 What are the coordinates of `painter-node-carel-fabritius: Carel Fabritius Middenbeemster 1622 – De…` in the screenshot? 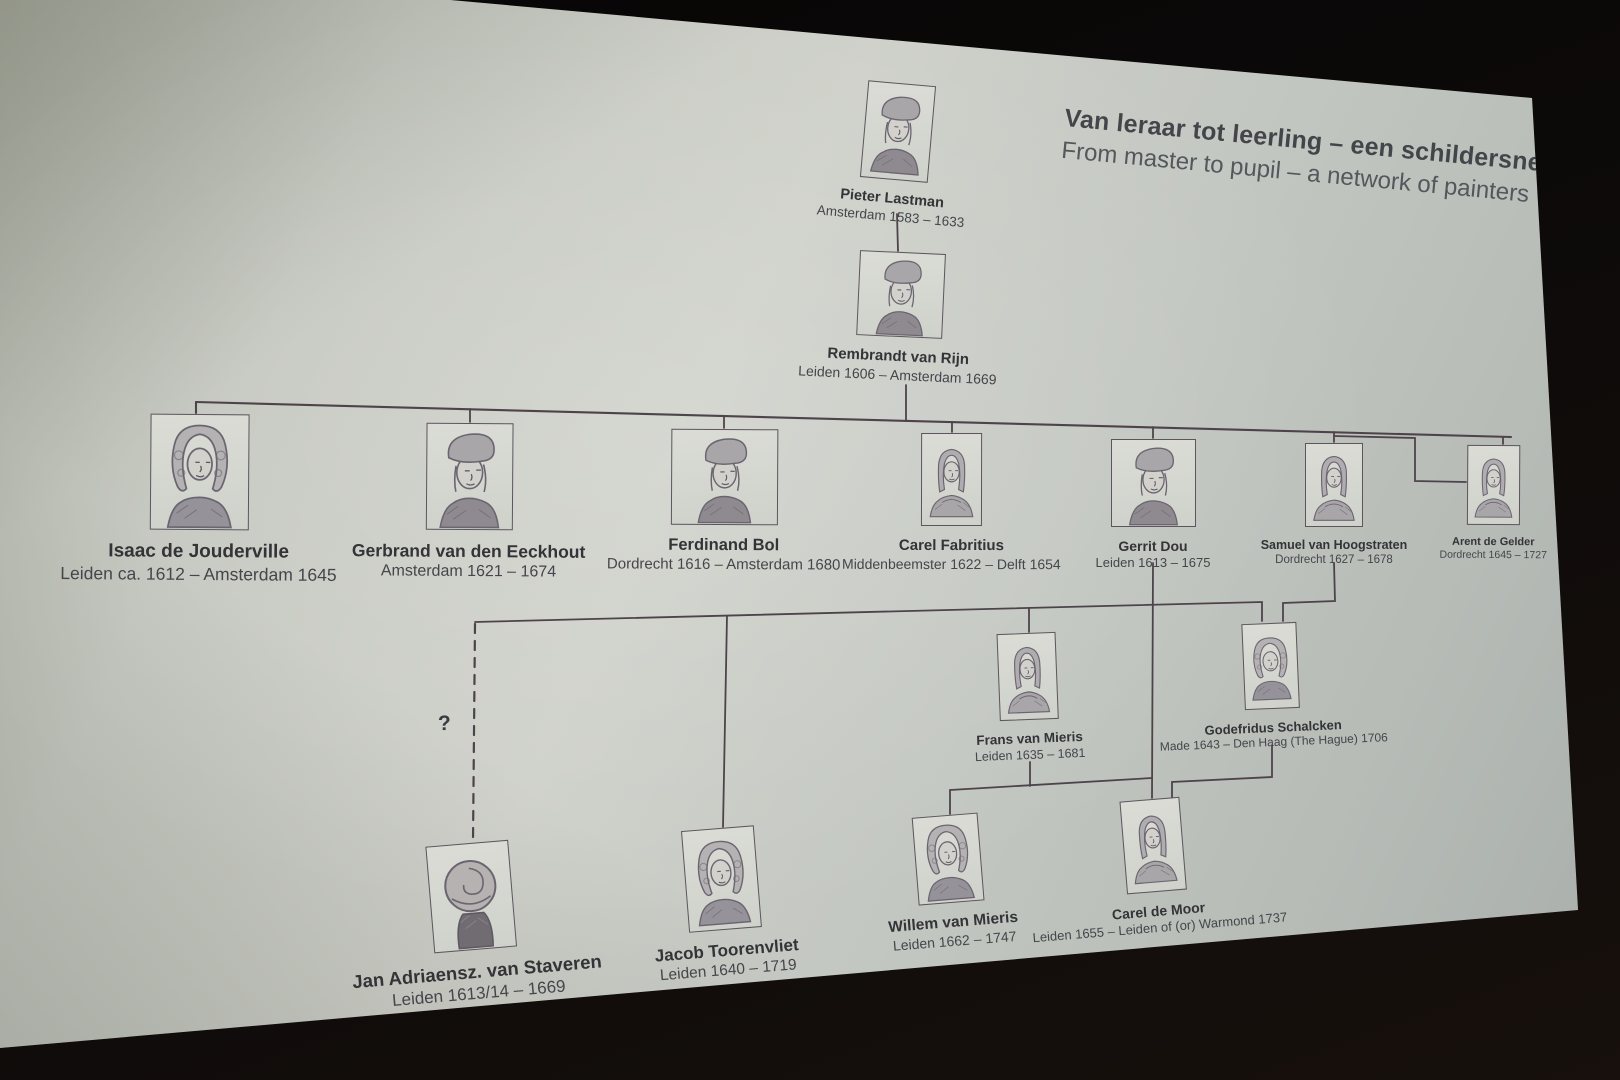 It's located at (951, 502).